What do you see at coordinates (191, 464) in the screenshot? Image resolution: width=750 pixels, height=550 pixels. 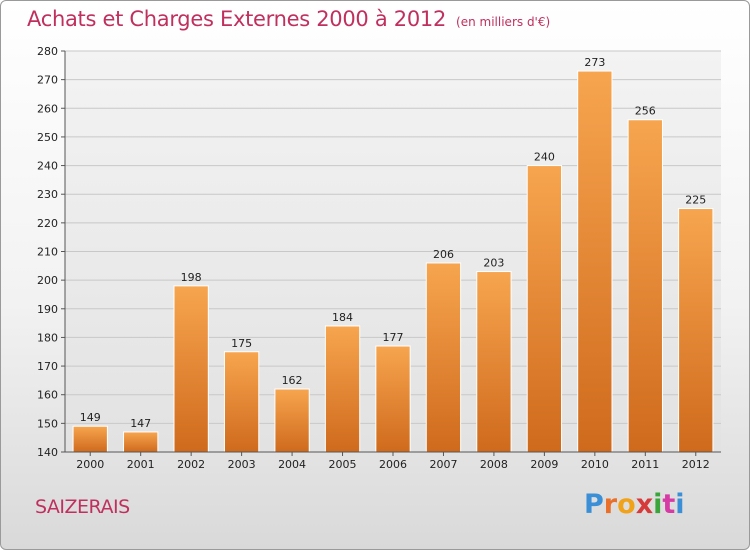 I see `x-tick-label-2002: 2002` at bounding box center [191, 464].